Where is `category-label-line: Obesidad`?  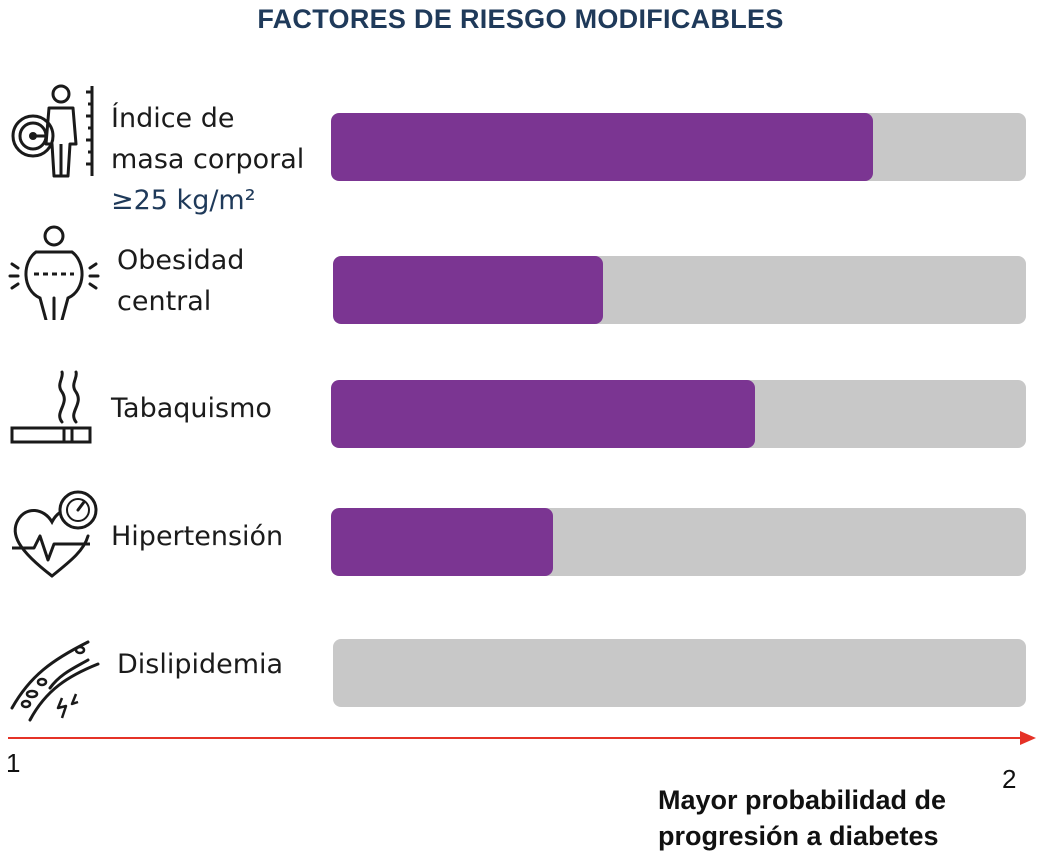
category-label-line: Obesidad is located at coordinates (181, 260).